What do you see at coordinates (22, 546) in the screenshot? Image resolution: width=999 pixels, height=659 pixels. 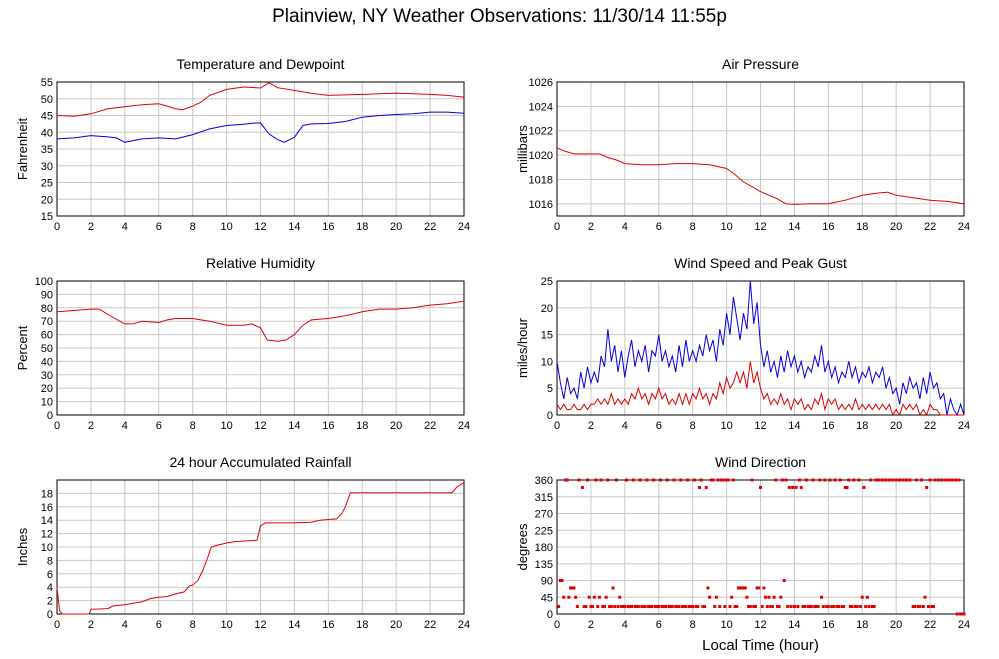 I see `y-axis-label: Inches` at bounding box center [22, 546].